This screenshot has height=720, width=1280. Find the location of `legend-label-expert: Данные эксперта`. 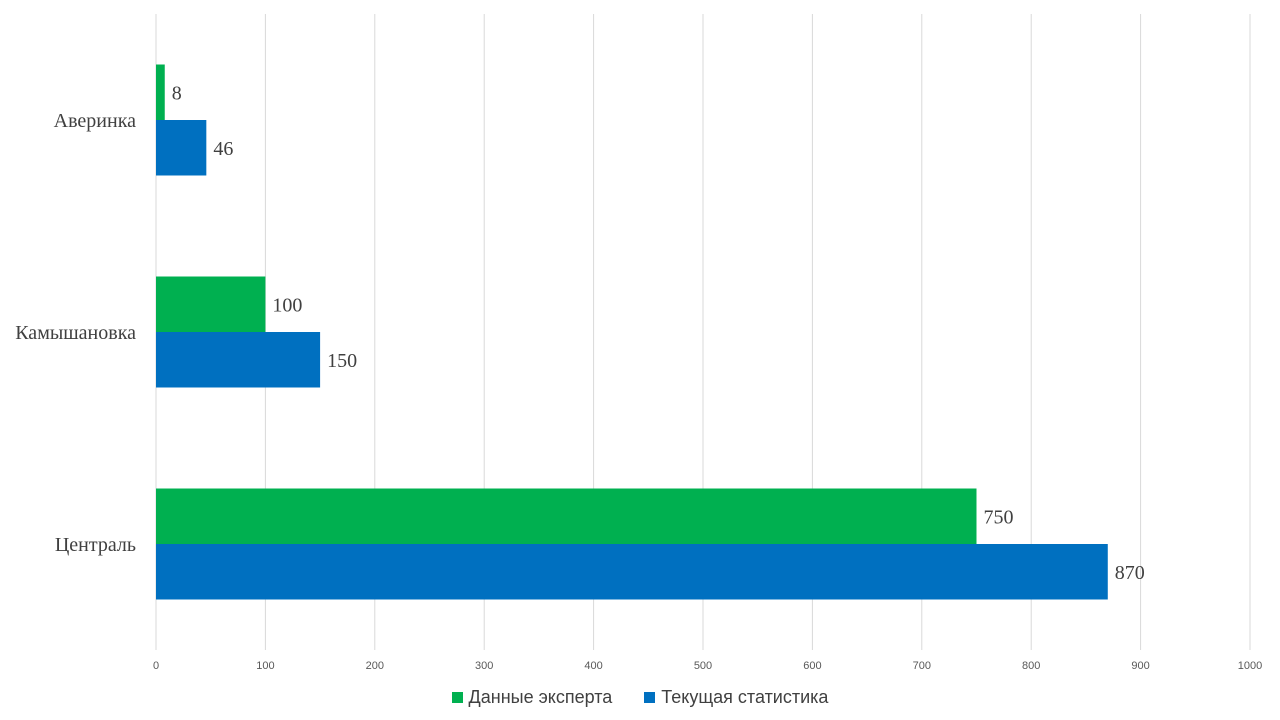

legend-label-expert: Данные эксперта is located at coordinates (540, 696).